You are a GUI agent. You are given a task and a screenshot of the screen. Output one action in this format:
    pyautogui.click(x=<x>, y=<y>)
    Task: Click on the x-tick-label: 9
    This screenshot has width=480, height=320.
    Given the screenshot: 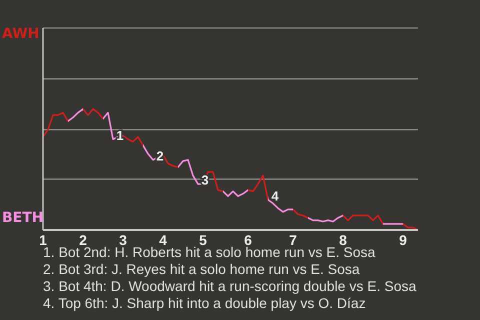 What is the action you would take?
    pyautogui.click(x=403, y=240)
    